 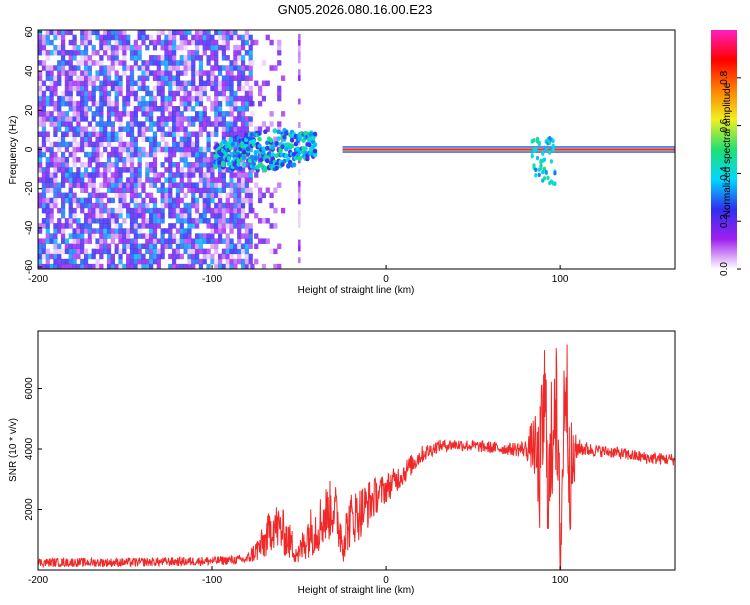 I want to click on spectrogram-ylabel: Frequency (Hz), so click(x=13, y=150).